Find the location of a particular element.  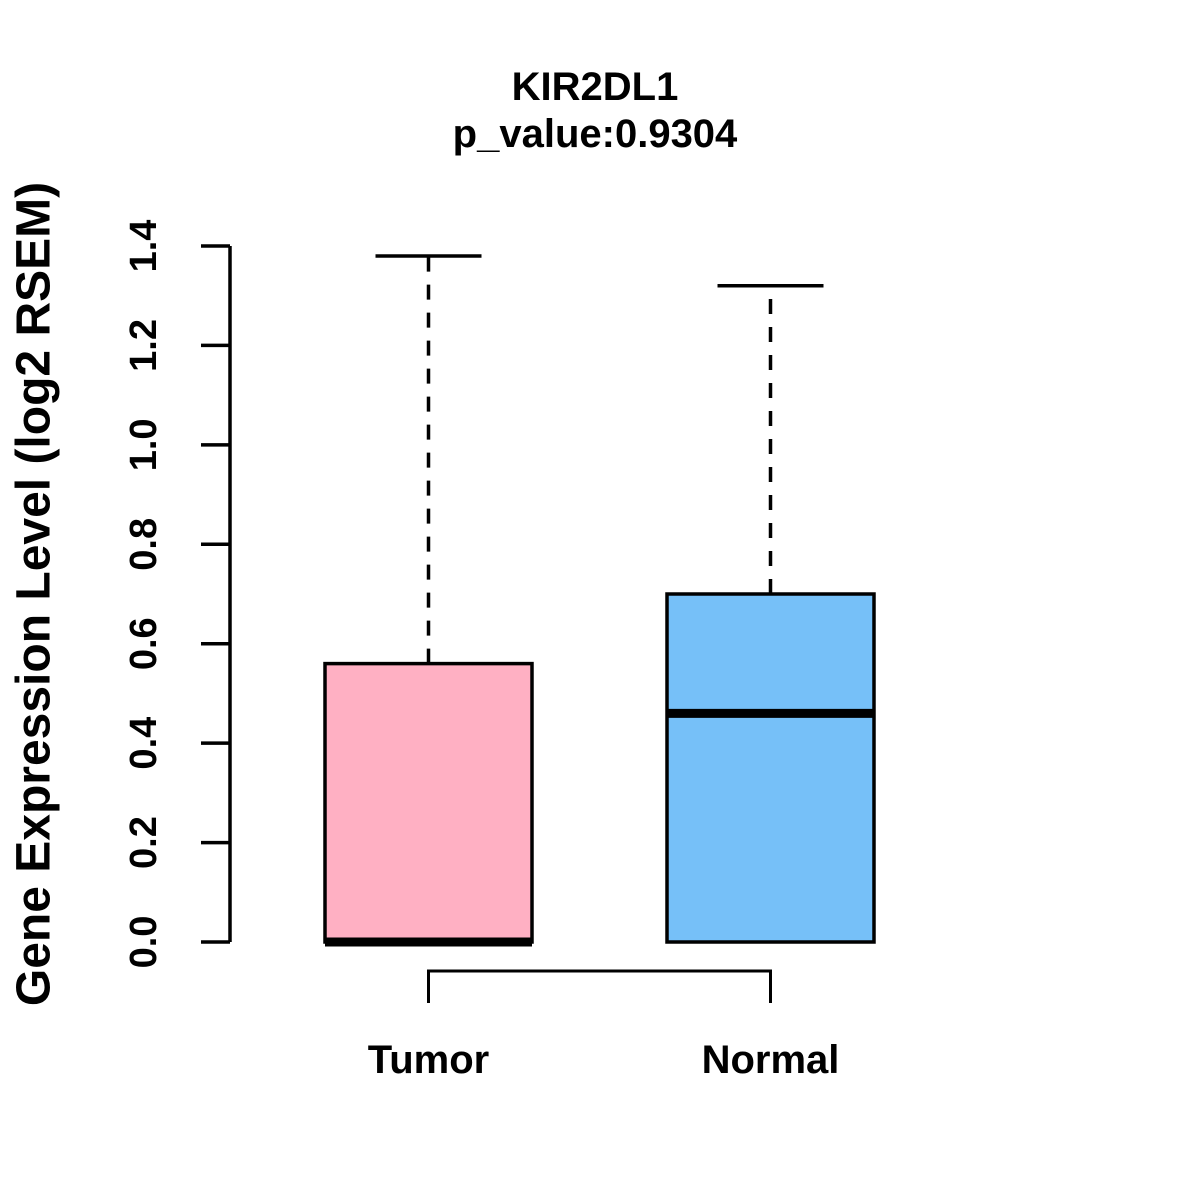

comparison-bracket is located at coordinates (599, 986).